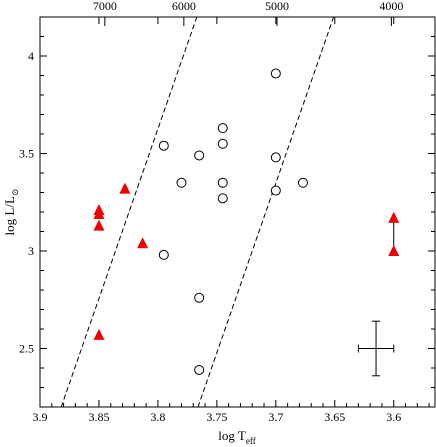  Describe the element at coordinates (26, 349) in the screenshot. I see `y-tick-label: 2.5` at that location.